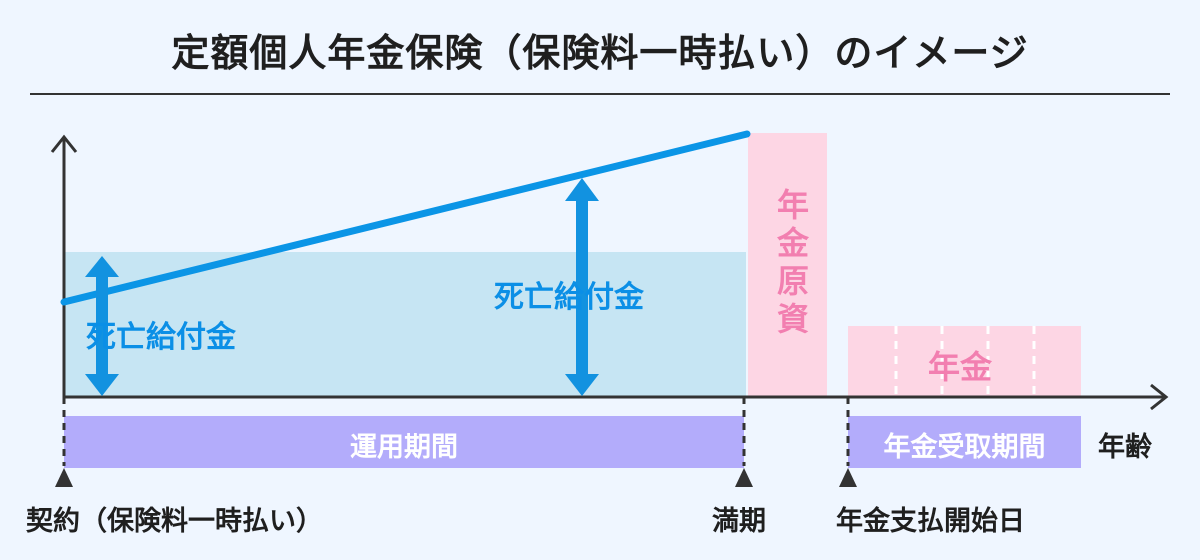  What do you see at coordinates (964, 447) in the screenshot?
I see `annuity-receipt-period-label: 年金受取期間` at bounding box center [964, 447].